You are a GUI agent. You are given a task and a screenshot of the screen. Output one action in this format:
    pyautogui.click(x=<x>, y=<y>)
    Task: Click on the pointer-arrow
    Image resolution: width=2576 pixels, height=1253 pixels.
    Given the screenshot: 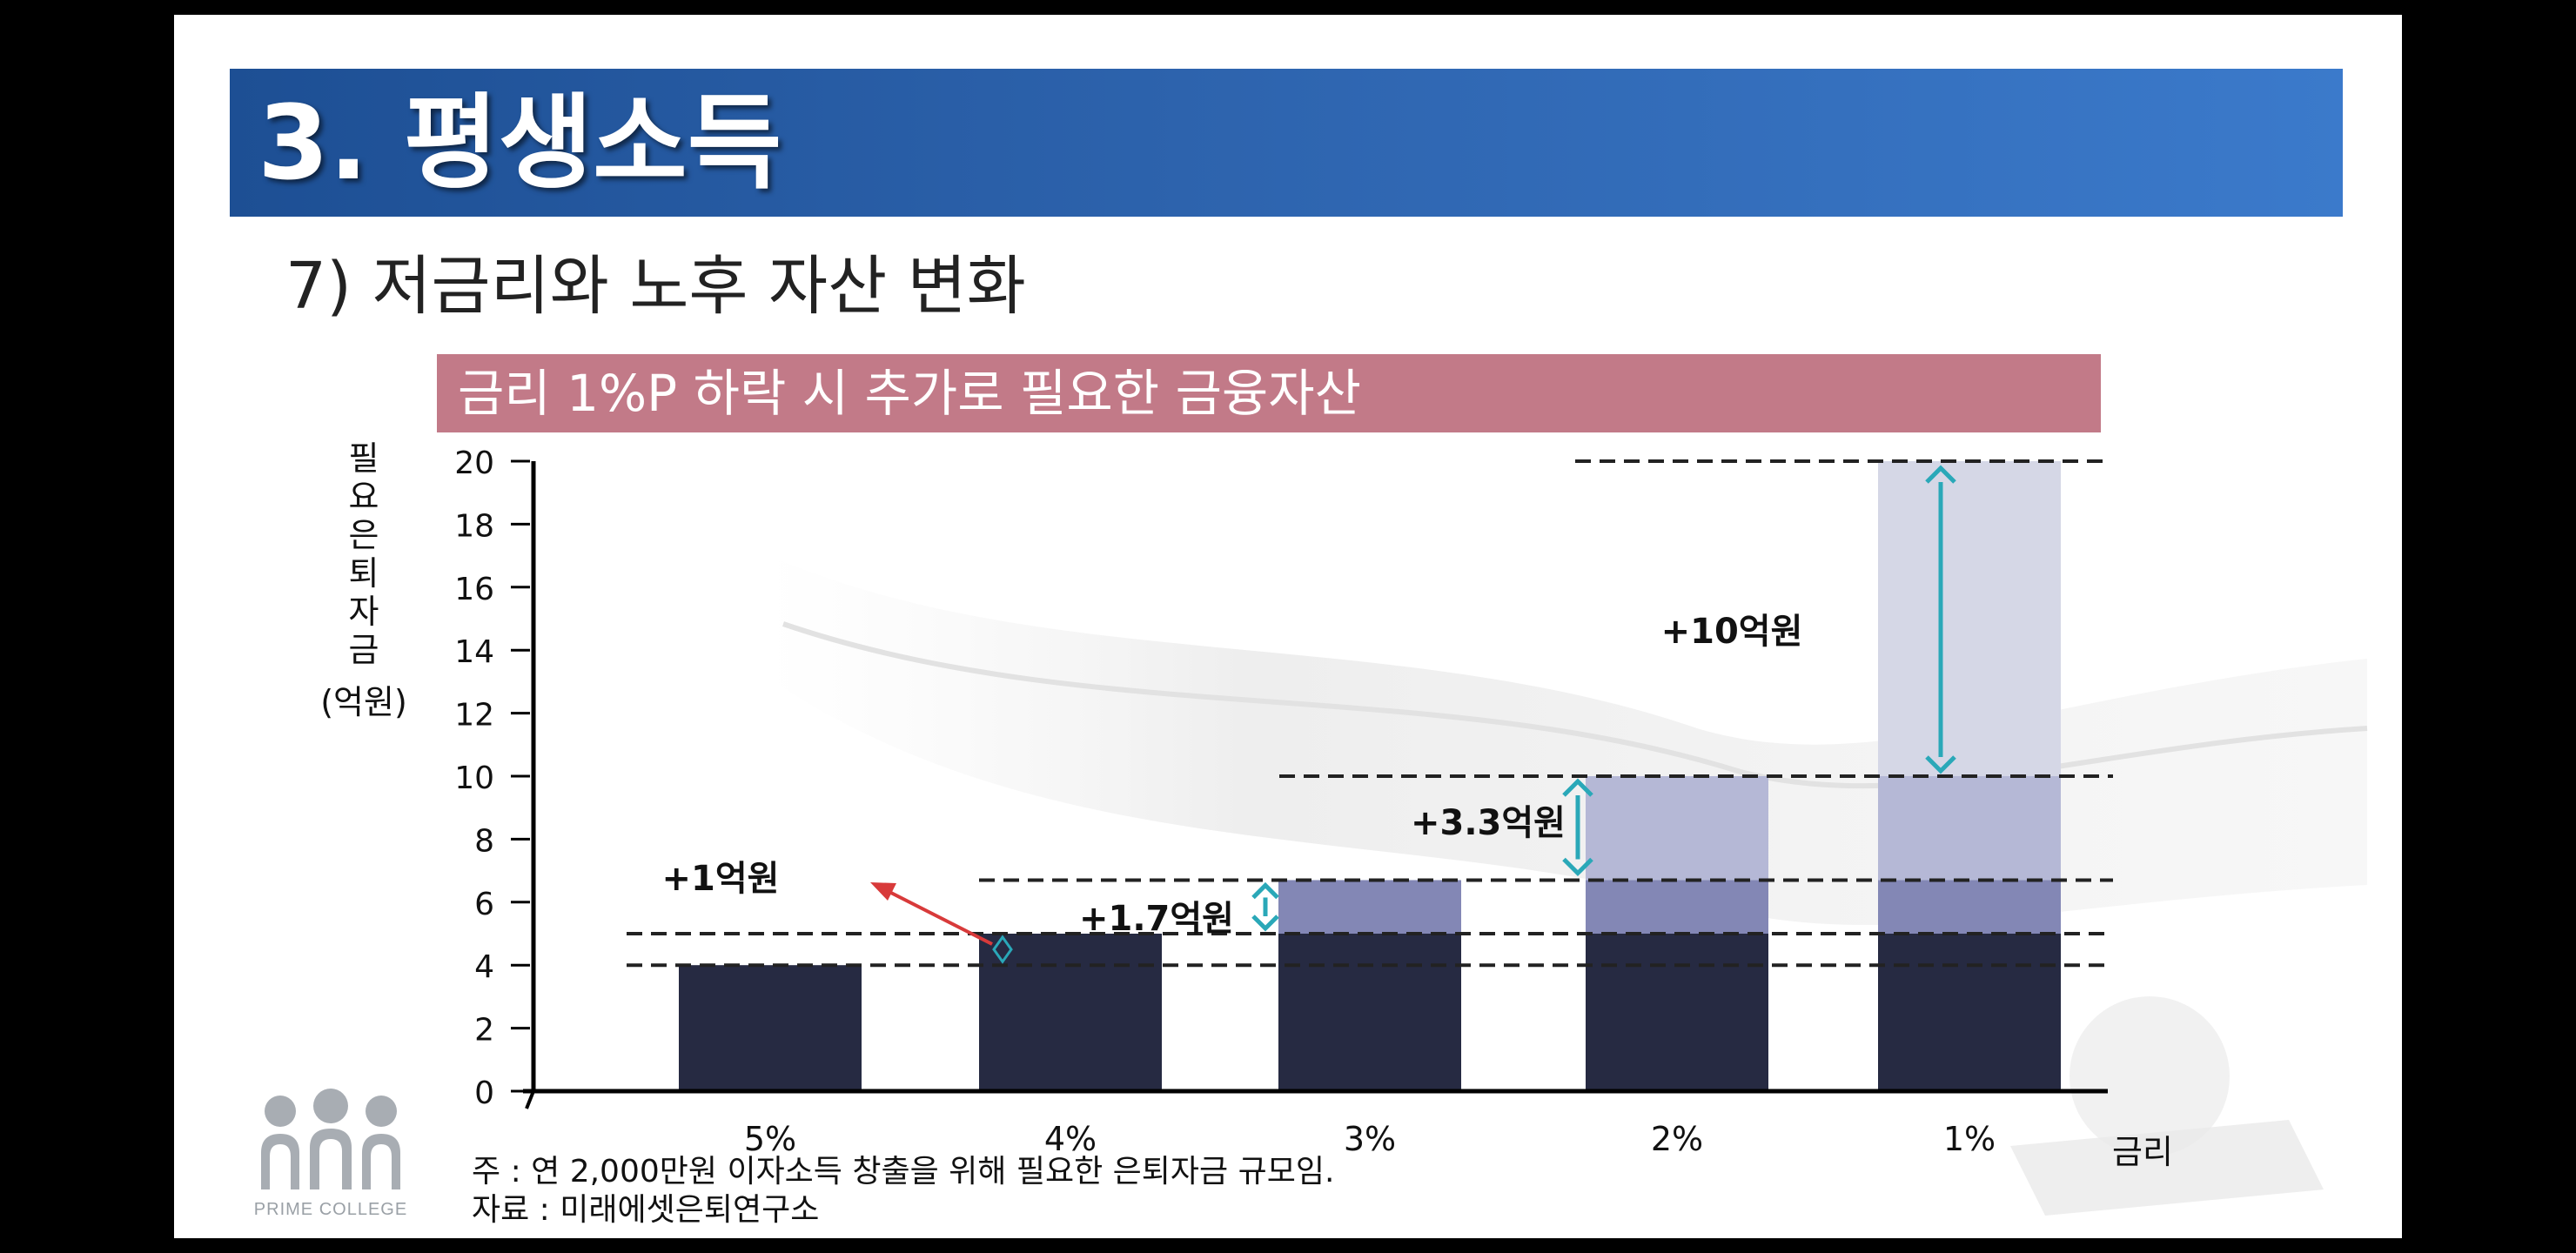 What is the action you would take?
    pyautogui.click(x=931, y=914)
    